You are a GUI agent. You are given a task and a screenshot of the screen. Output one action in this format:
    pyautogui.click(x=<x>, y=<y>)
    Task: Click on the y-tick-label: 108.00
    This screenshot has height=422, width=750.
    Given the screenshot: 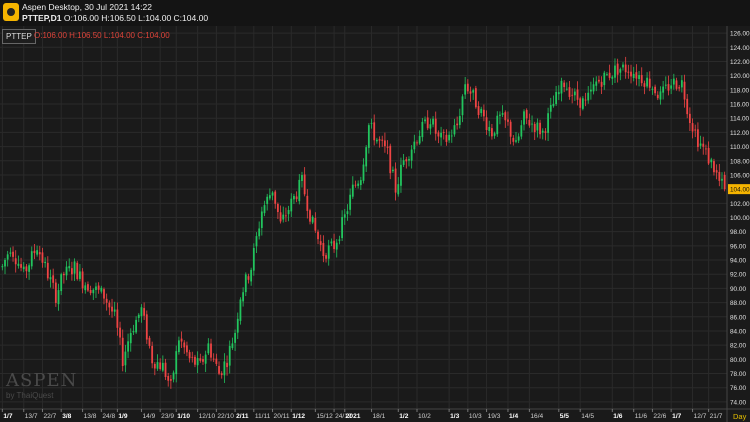 What is the action you would take?
    pyautogui.click(x=740, y=161)
    